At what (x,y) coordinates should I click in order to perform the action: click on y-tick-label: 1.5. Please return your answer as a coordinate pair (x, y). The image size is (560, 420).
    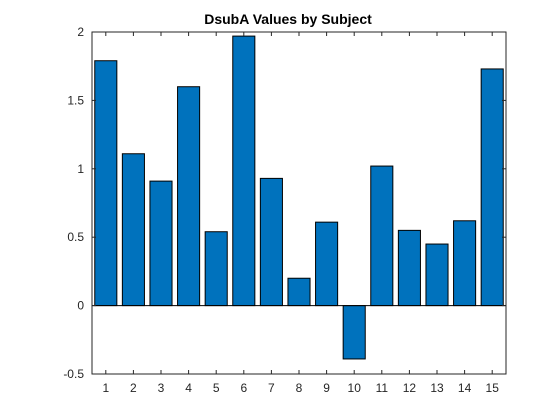
    Looking at the image, I should click on (75, 100).